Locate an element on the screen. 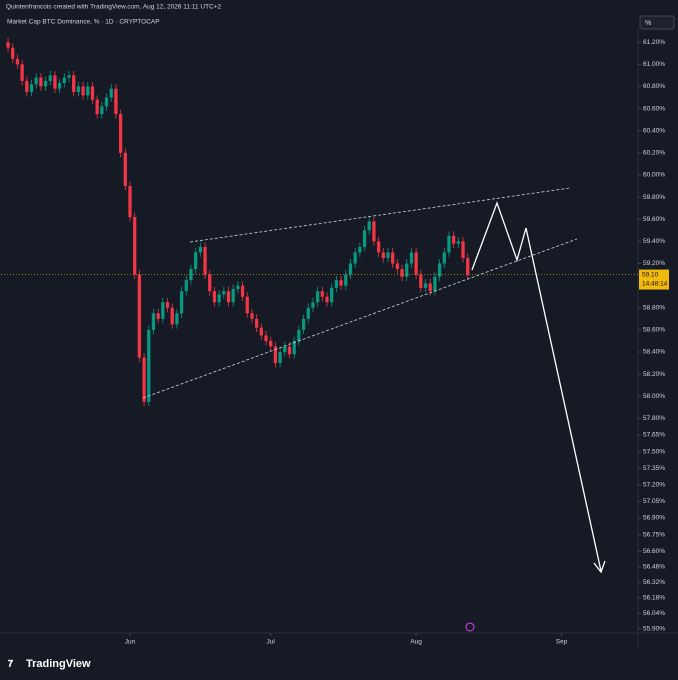 The image size is (678, 680). y-tick-label: 58.00% is located at coordinates (654, 396).